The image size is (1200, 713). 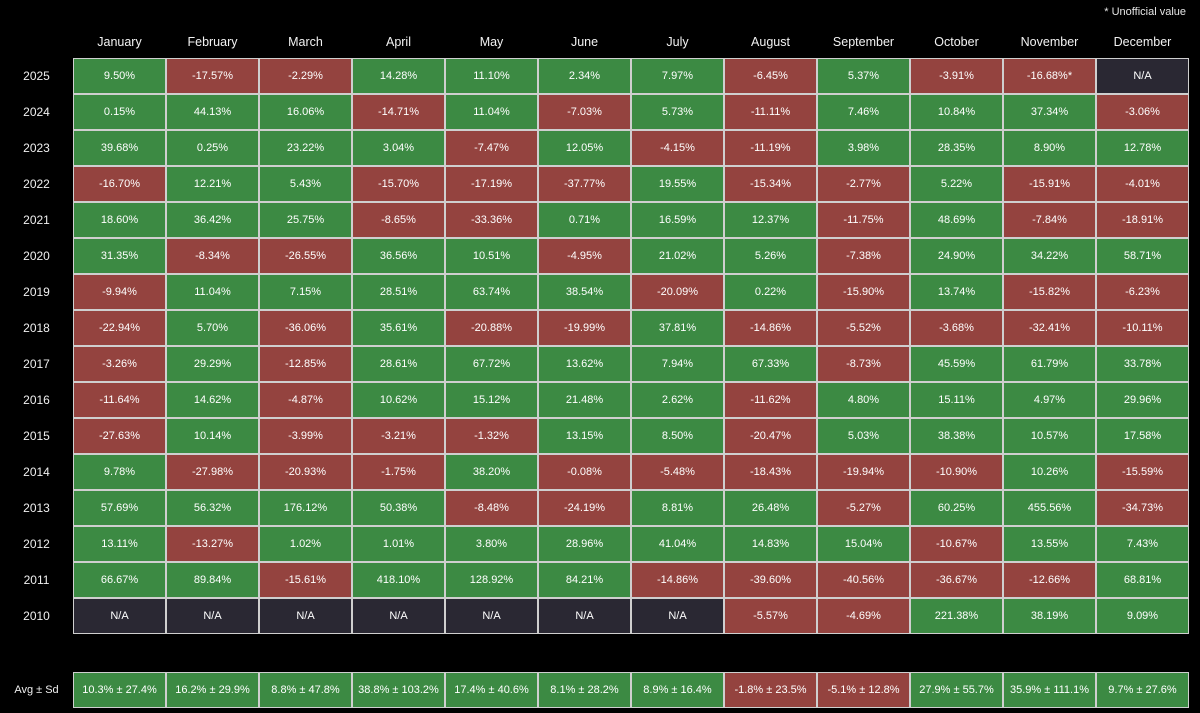 I want to click on return-cell-2018-january: -22.94%, so click(x=119, y=328).